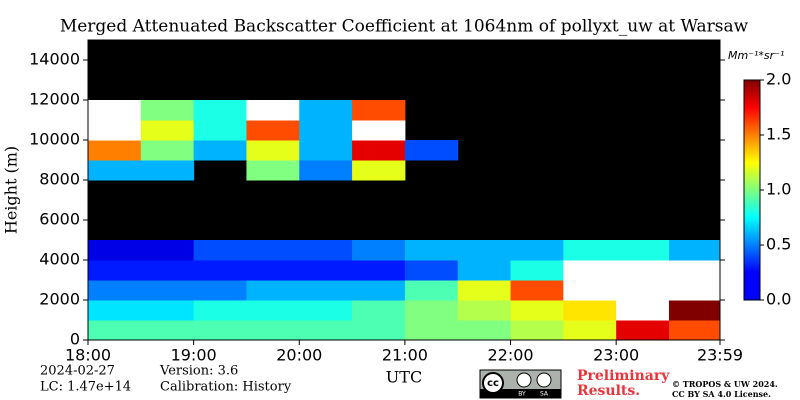 Image resolution: width=800 pixels, height=400 pixels. What do you see at coordinates (88, 355) in the screenshot?
I see `x-tick-label: 18:00` at bounding box center [88, 355].